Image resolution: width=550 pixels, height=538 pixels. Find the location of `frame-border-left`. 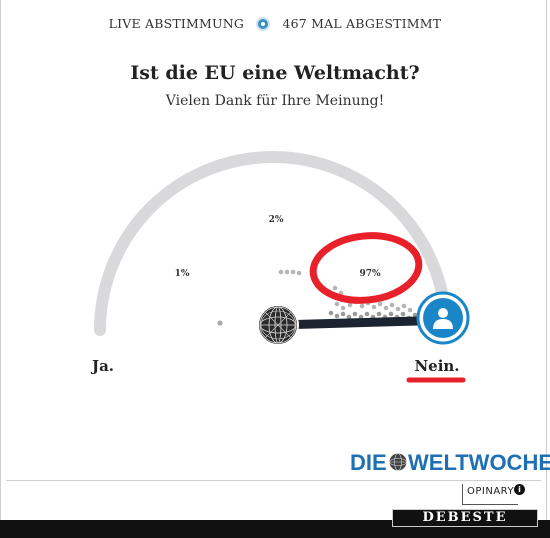

frame-border-left is located at coordinates (0, 260).